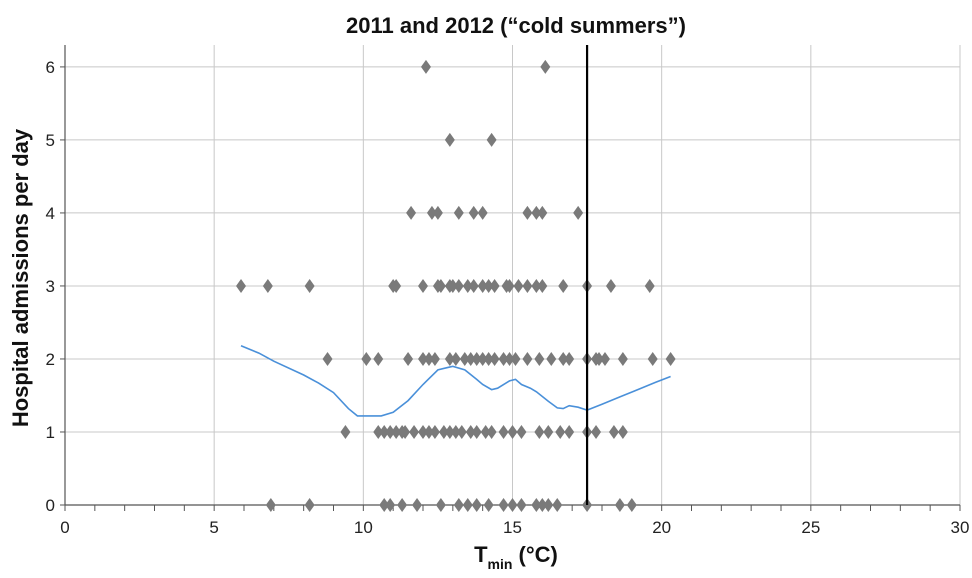  What do you see at coordinates (50, 140) in the screenshot?
I see `y-tick-label: 5` at bounding box center [50, 140].